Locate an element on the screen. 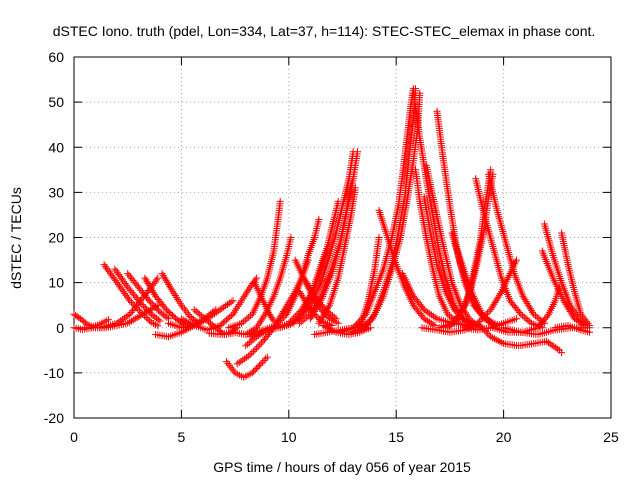  x-tick-label: 25 is located at coordinates (611, 437).